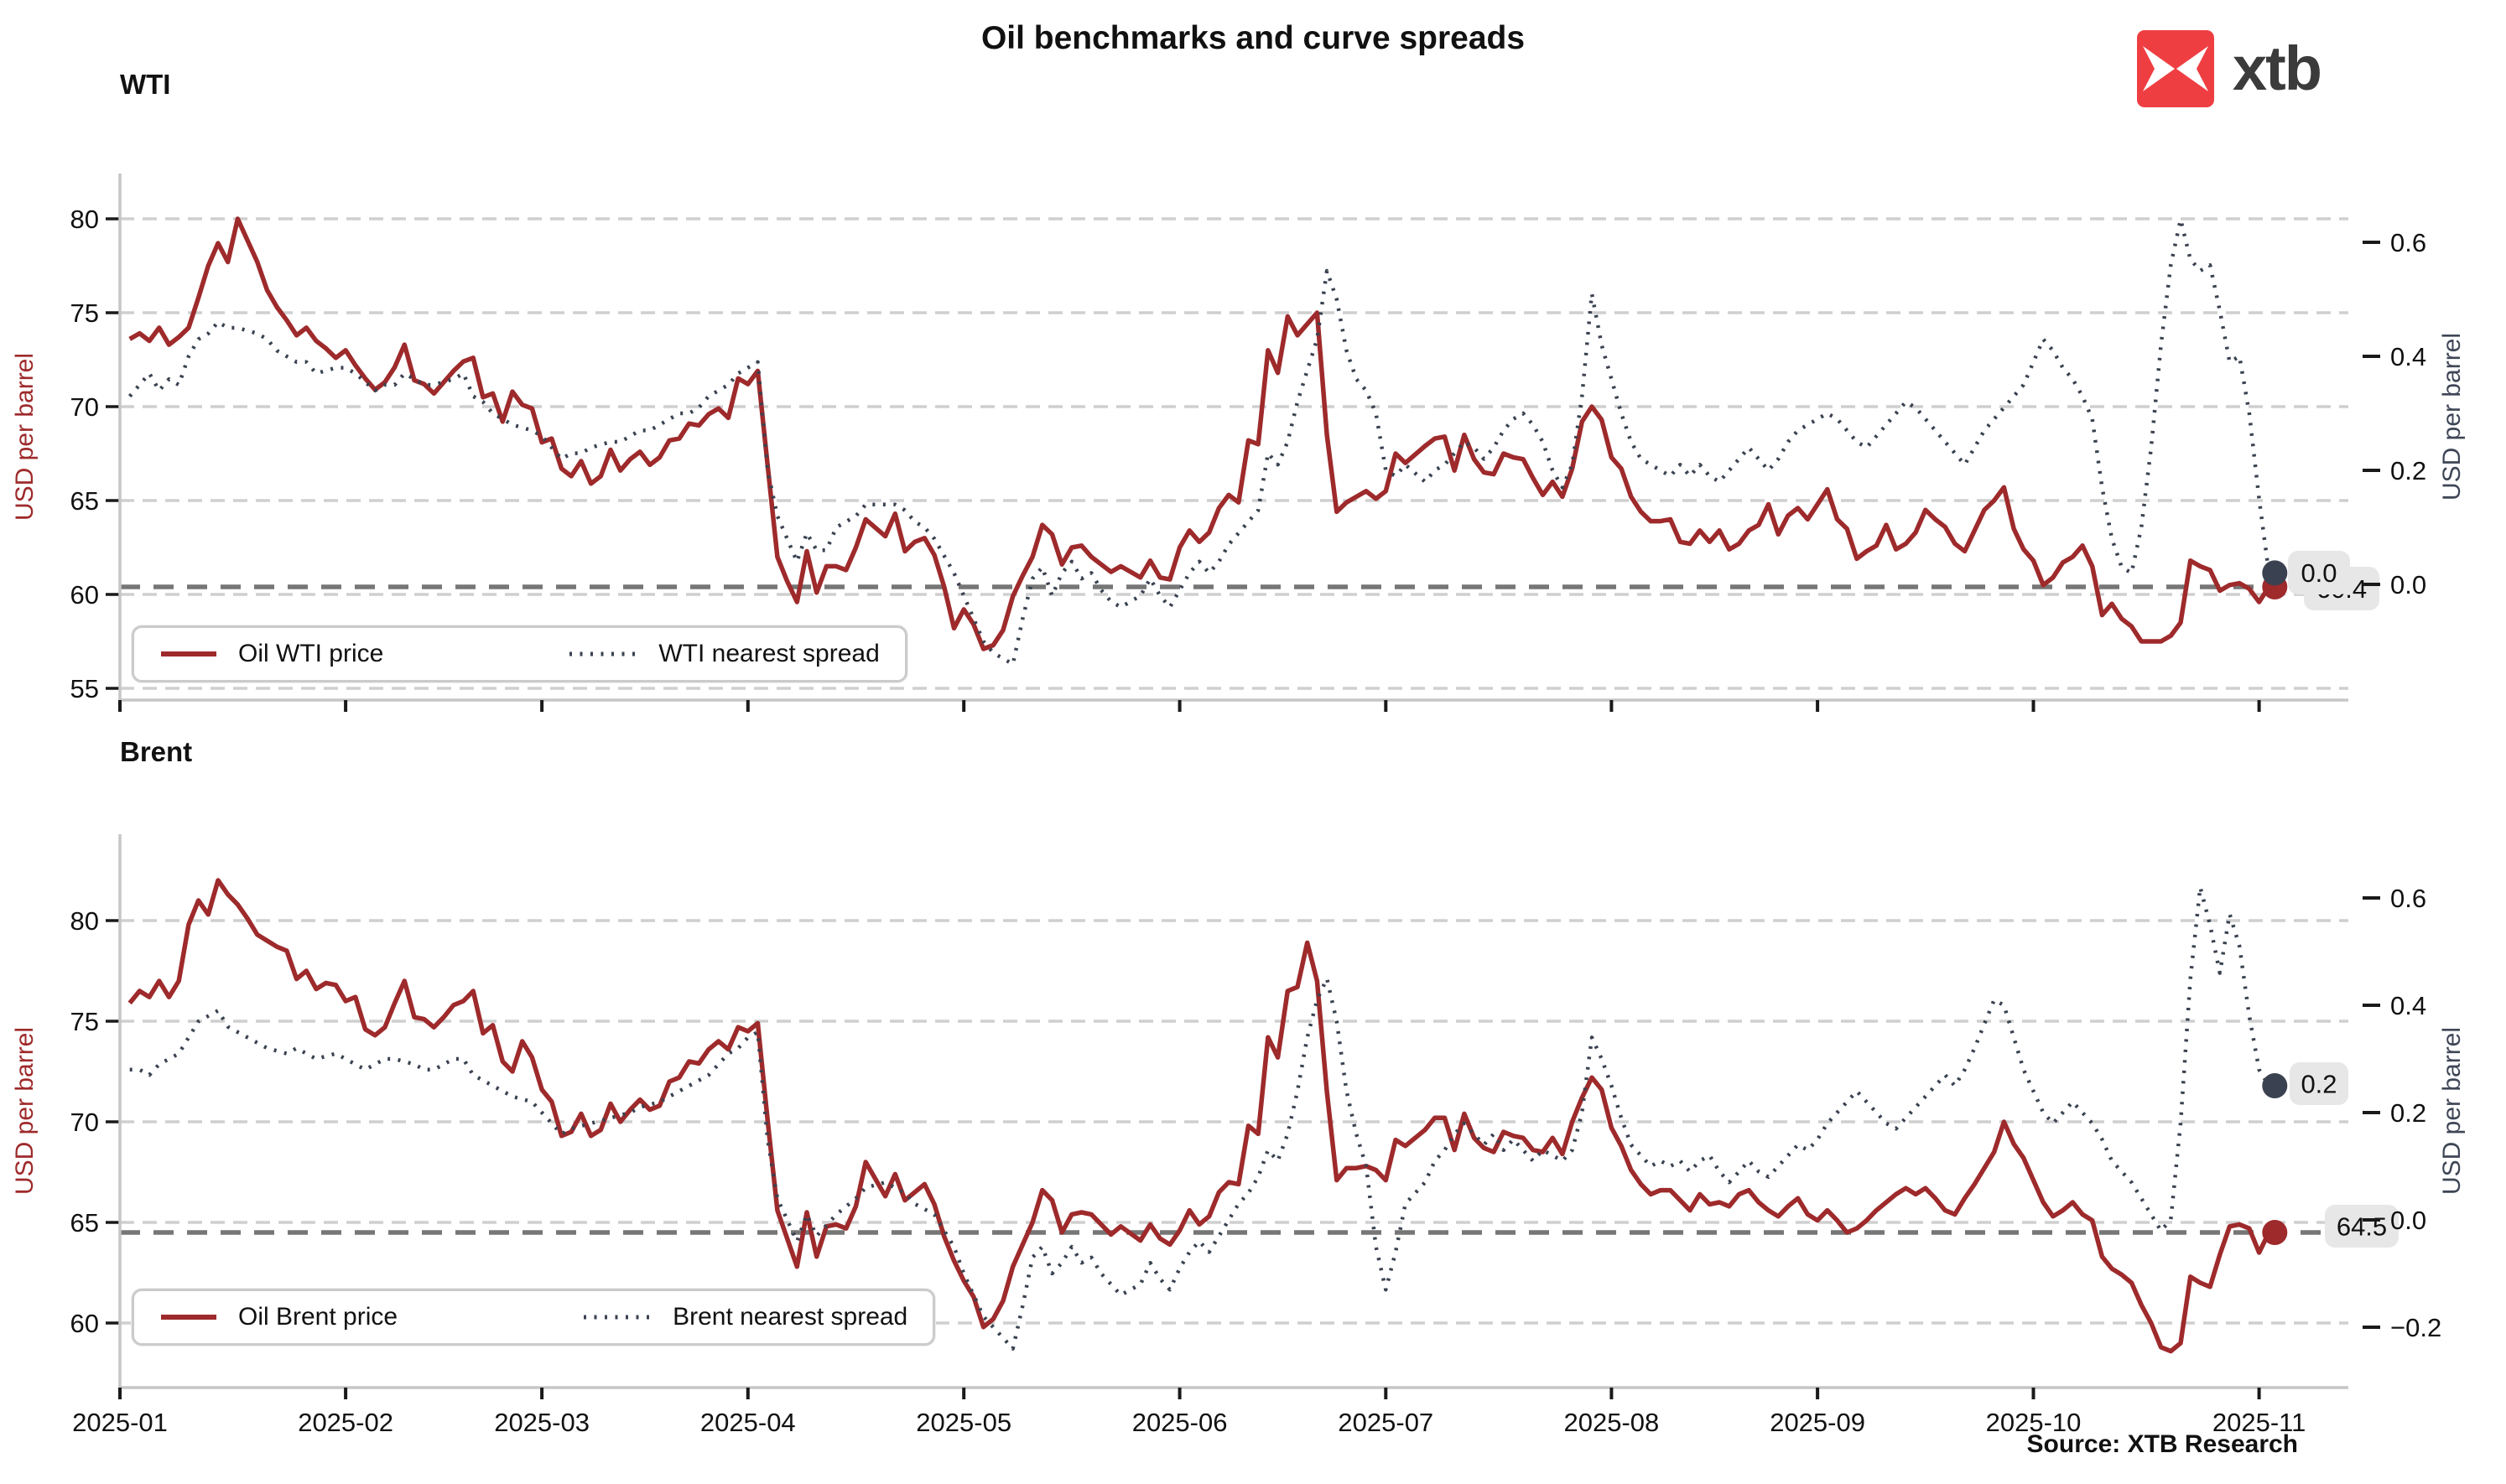 The image size is (2506, 1484). I want to click on brent-panel-title: Brent, so click(156, 751).